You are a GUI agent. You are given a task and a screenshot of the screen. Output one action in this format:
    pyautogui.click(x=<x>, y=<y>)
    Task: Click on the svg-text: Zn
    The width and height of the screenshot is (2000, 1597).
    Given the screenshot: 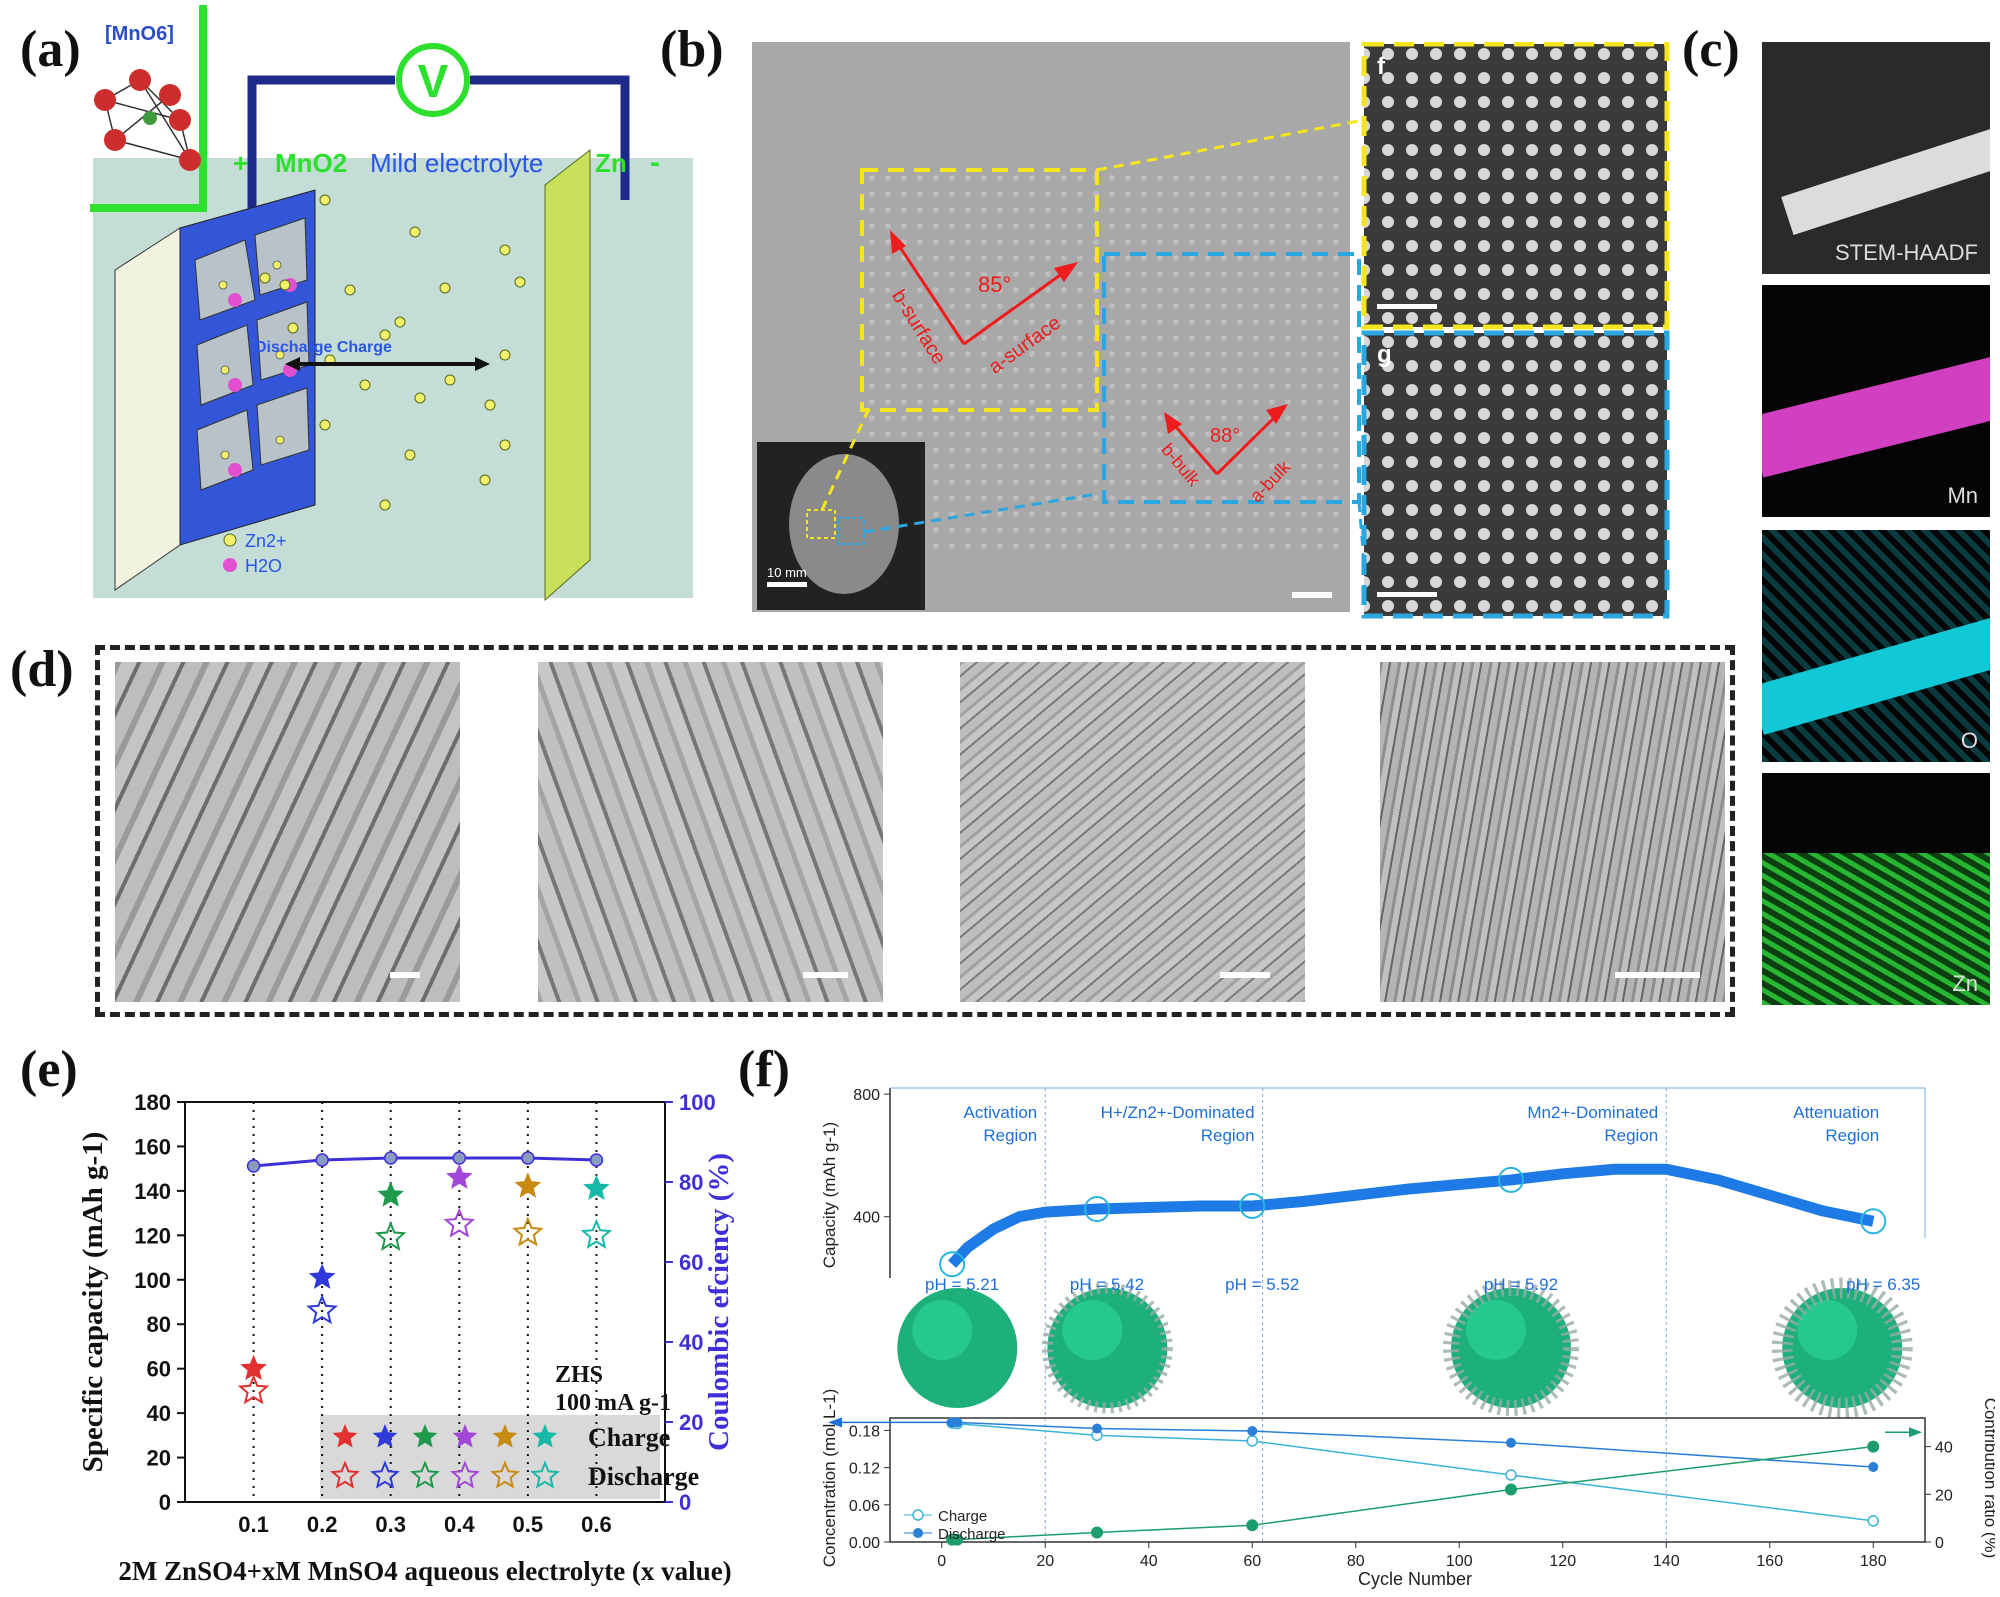 What is the action you would take?
    pyautogui.click(x=611, y=163)
    